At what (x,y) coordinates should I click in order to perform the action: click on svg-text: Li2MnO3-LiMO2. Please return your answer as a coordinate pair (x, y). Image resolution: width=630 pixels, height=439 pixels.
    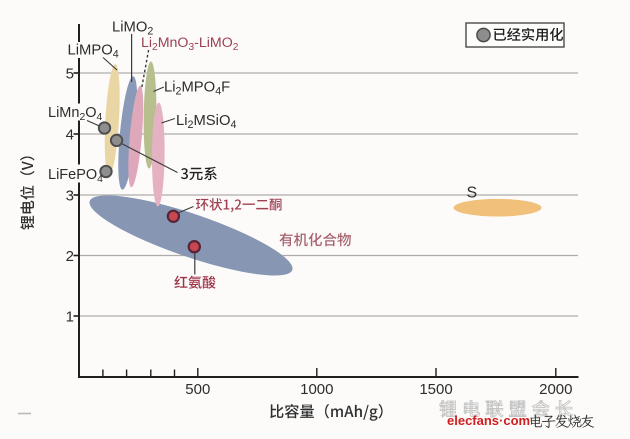
    Looking at the image, I should click on (190, 44).